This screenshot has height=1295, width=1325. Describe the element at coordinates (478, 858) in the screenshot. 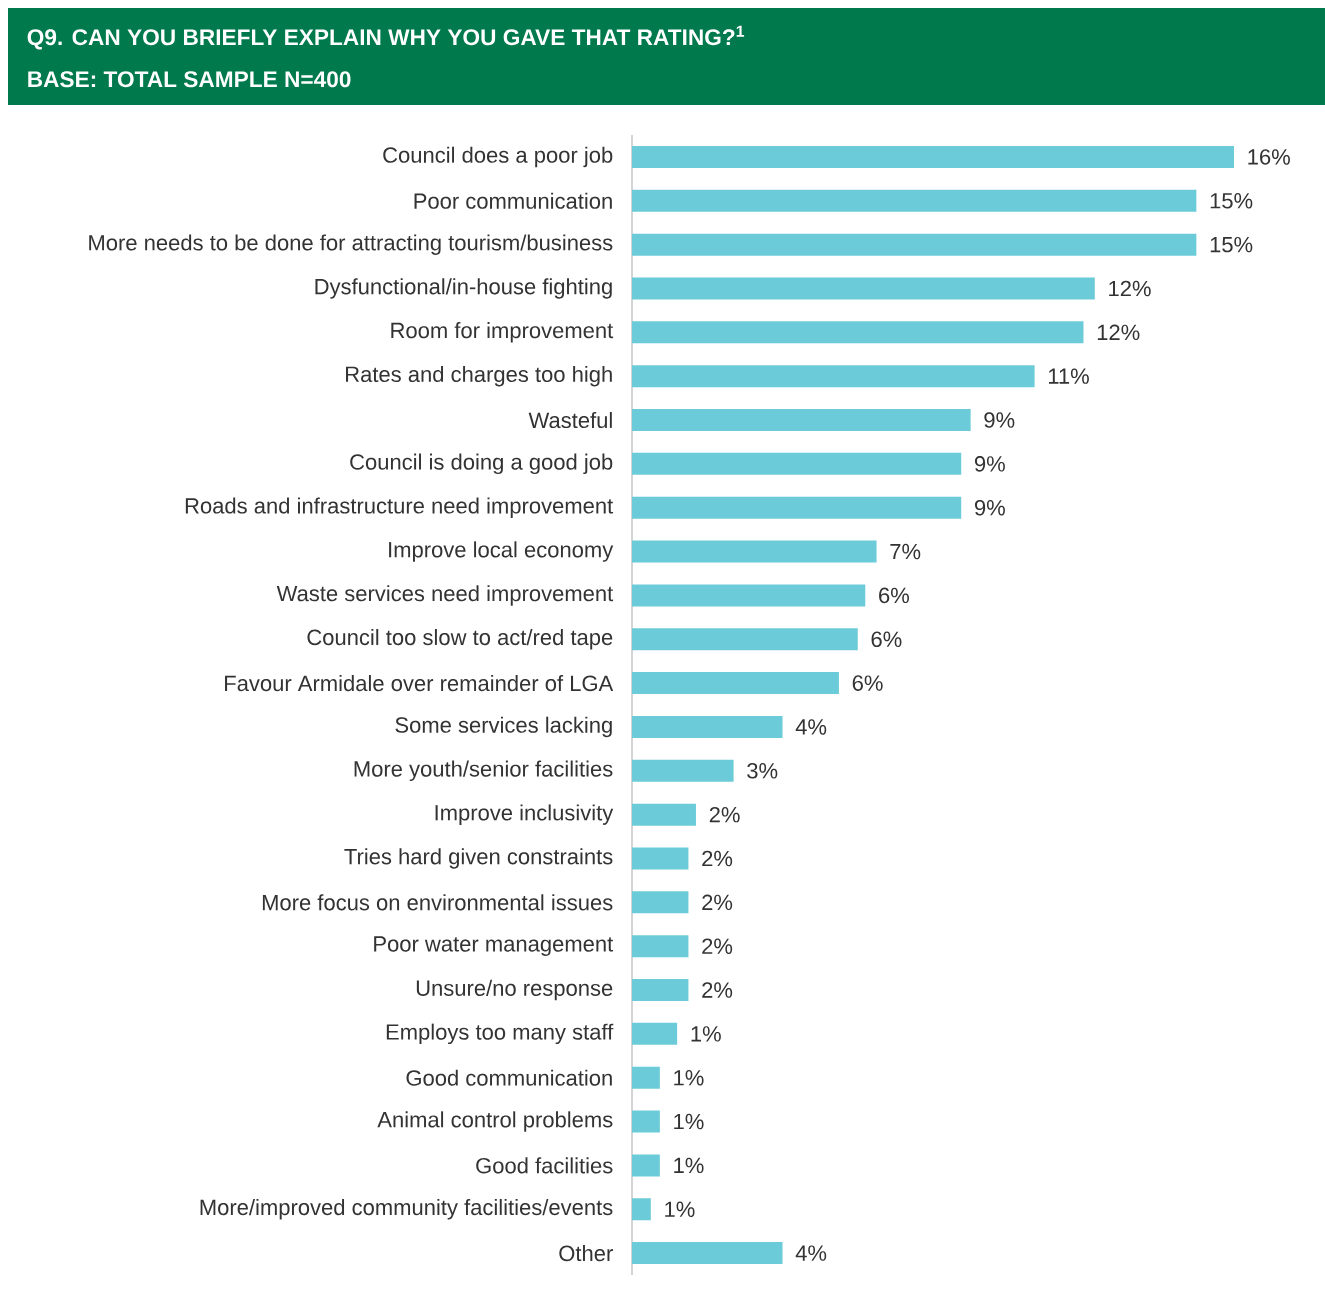

I see `y-tick-label: Tries hard given constraints` at that location.